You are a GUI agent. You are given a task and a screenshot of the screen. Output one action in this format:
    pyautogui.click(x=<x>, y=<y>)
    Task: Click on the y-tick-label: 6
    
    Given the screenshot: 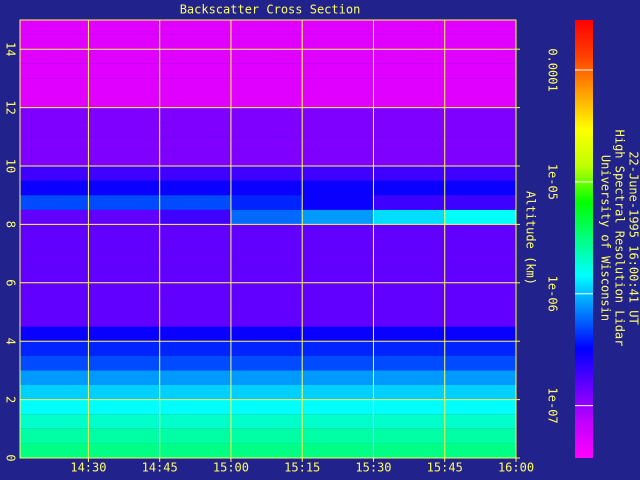 What is the action you would take?
    pyautogui.click(x=11, y=282)
    